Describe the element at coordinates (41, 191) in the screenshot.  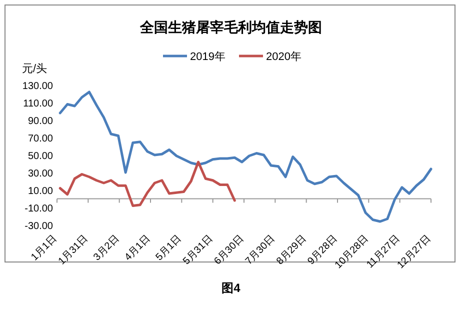
I see `y-tick-label: 10.00` at that location.